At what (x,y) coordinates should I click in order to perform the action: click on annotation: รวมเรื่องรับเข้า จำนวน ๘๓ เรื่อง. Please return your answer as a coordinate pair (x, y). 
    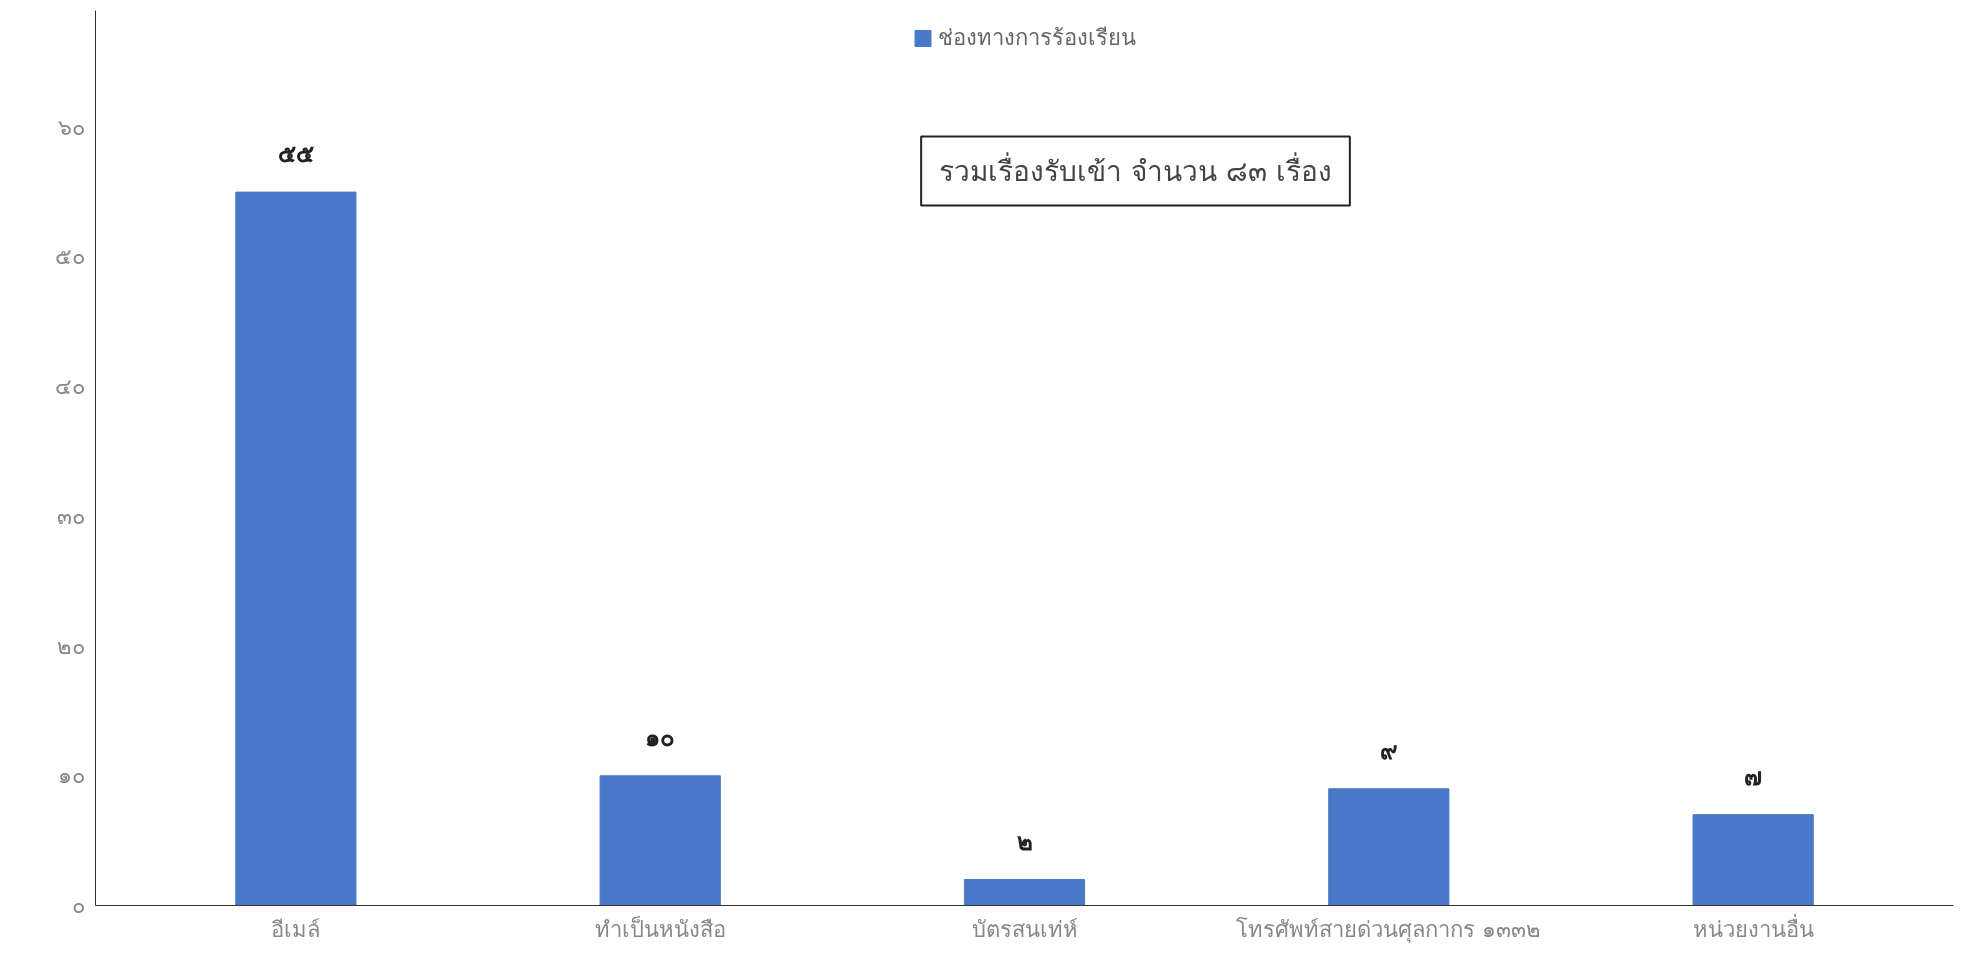
    Looking at the image, I should click on (1135, 169).